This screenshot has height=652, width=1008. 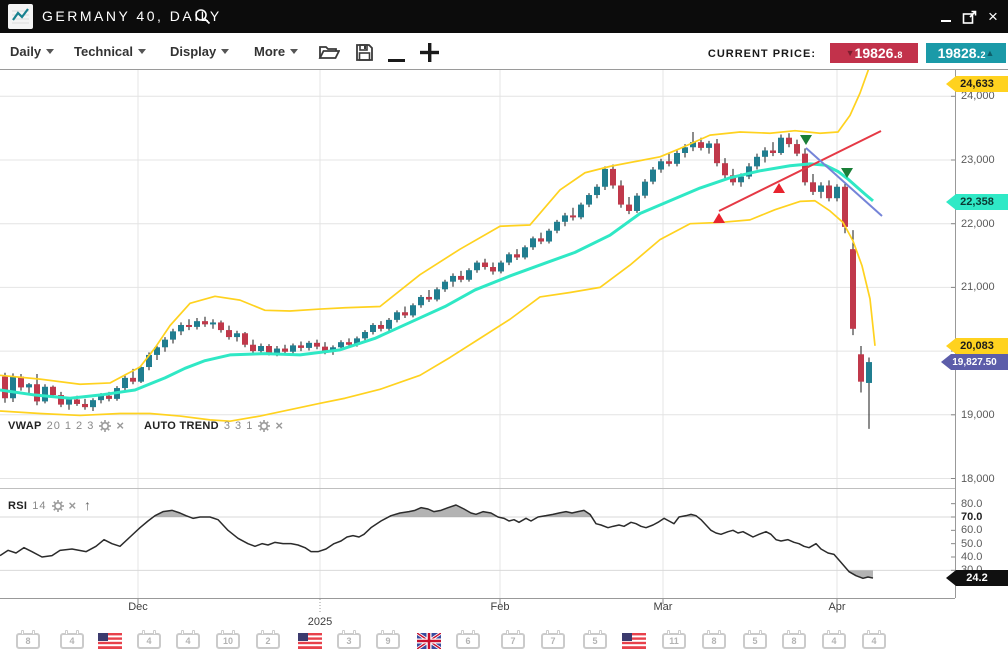 What do you see at coordinates (57, 505) in the screenshot?
I see `rsi-settings-gear-icon` at bounding box center [57, 505].